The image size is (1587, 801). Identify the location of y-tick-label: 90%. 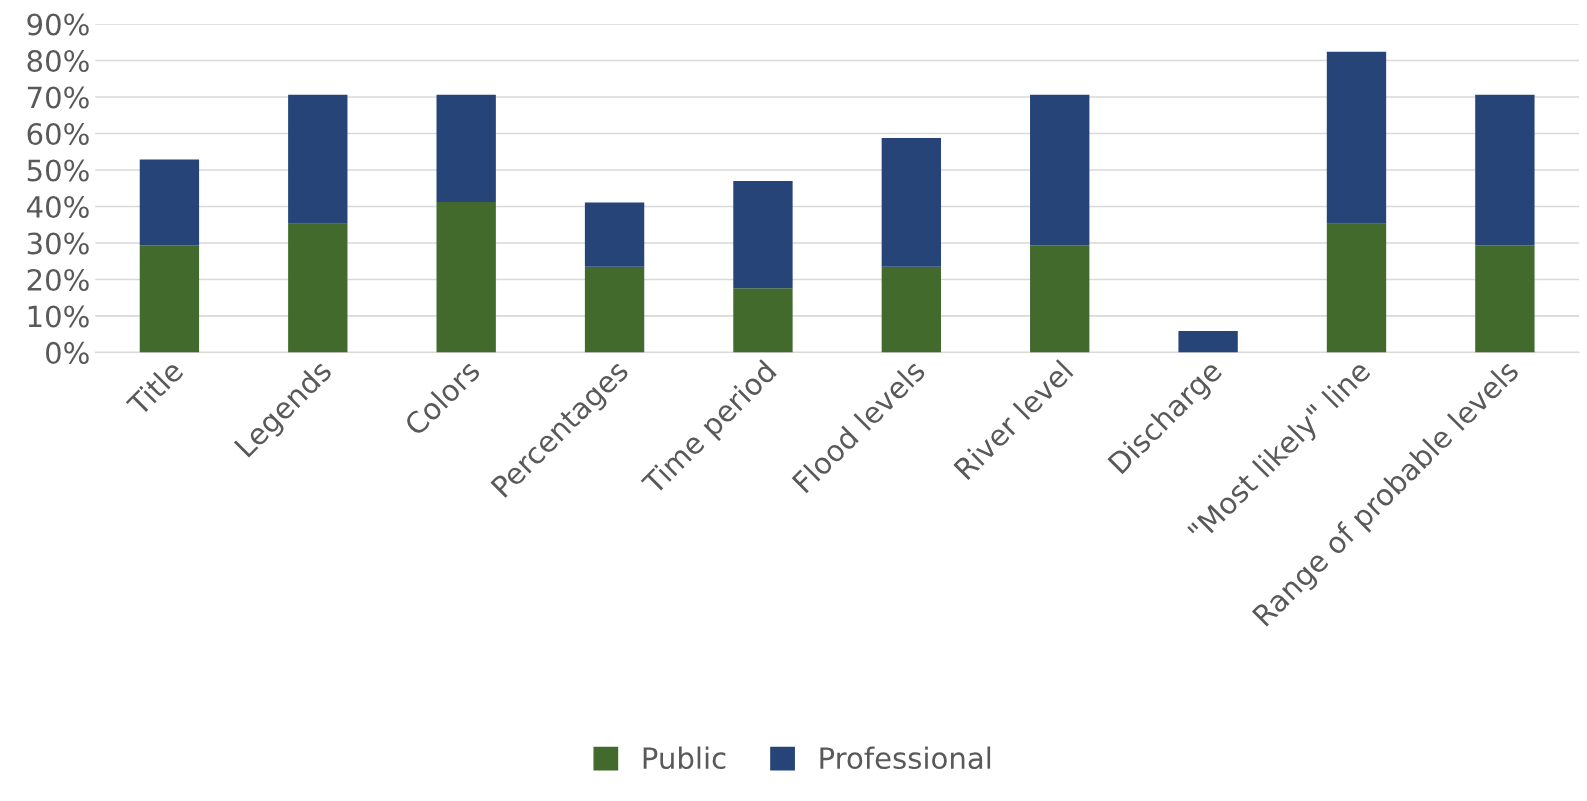
(58, 24).